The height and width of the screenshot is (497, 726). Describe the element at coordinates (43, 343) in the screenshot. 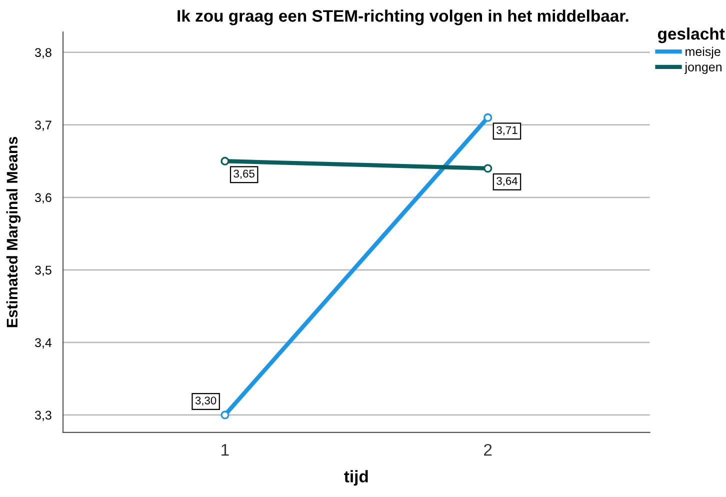

I see `y-tick-label: 3,4` at that location.